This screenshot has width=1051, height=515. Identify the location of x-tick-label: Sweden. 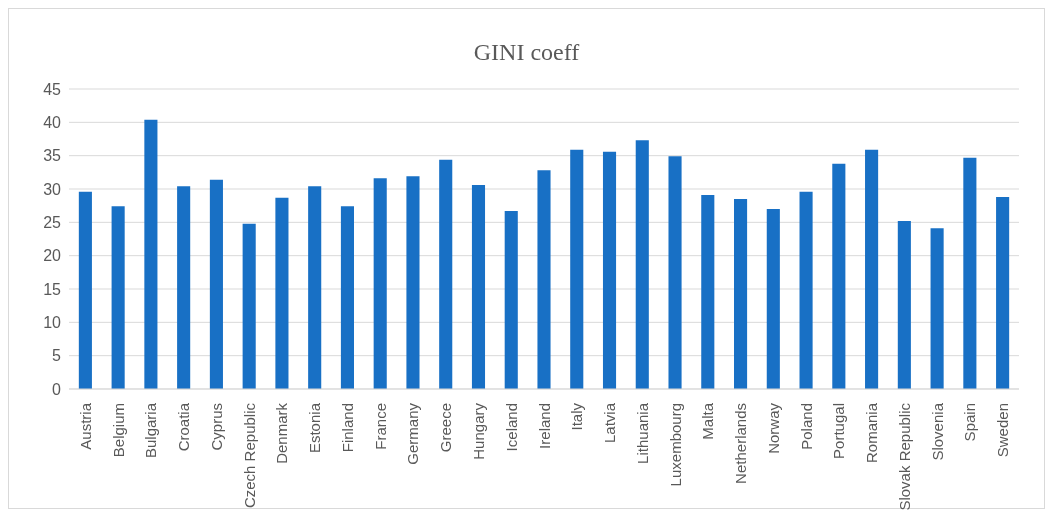
(1003, 430).